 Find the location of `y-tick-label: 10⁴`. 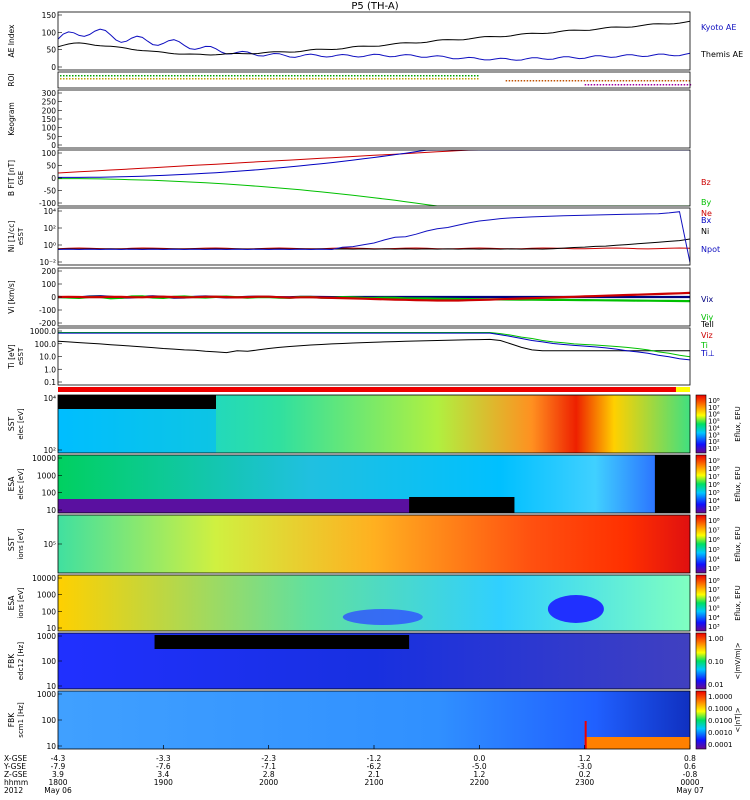

y-tick-label: 10⁴ is located at coordinates (49, 398).